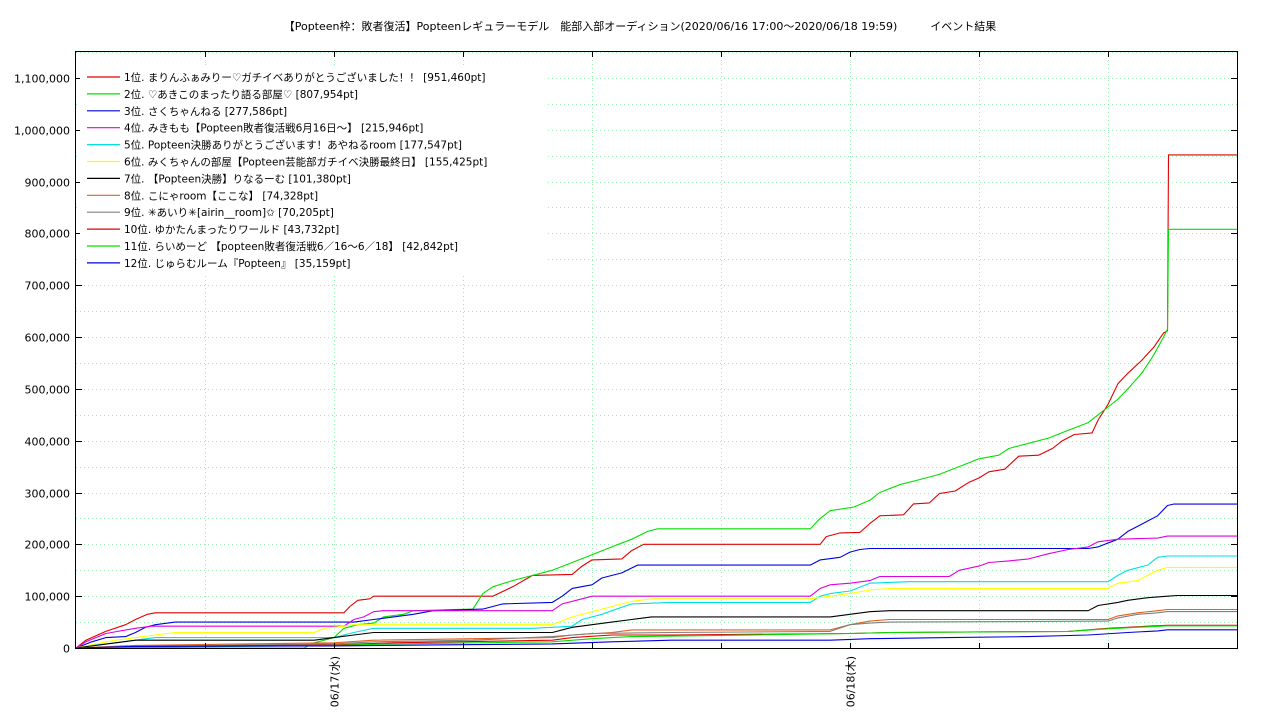  Describe the element at coordinates (229, 212) in the screenshot. I see `legend-entry: 9位. ✳あいり✳[airin__room]✩ [70,205pt]` at that location.